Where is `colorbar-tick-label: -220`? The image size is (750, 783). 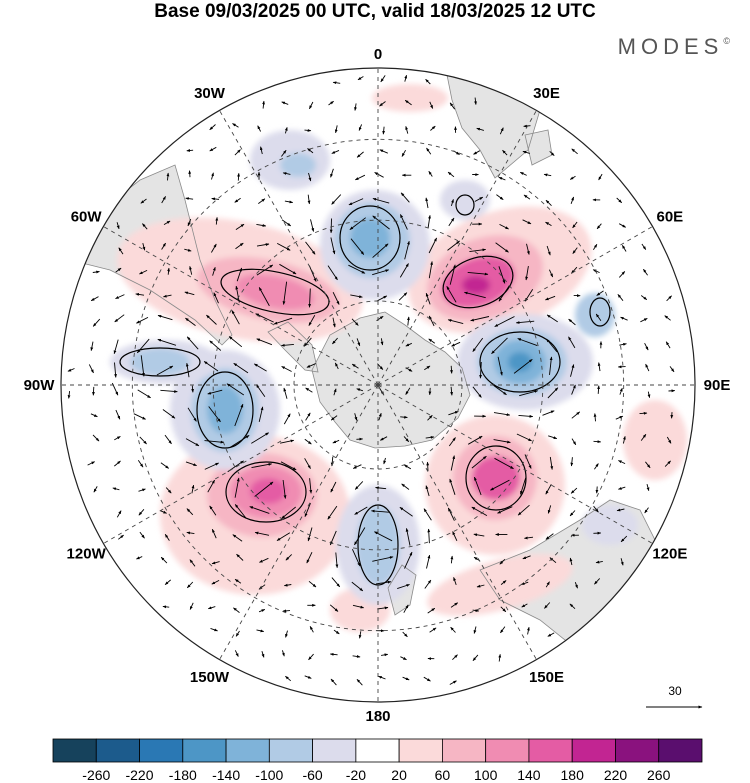 colorbar-tick-label: -220 is located at coordinates (139, 775).